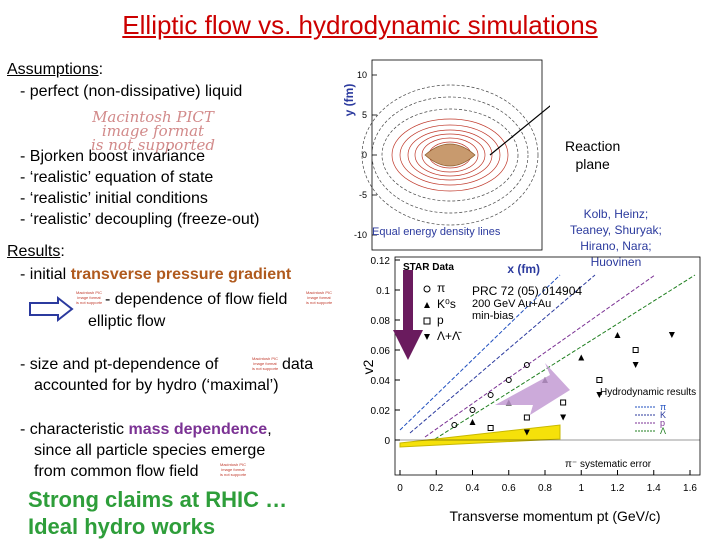 This screenshot has height=541, width=720. Describe the element at coordinates (233, 474) in the screenshot. I see `pict-small4-line-3: is not supported` at that location.